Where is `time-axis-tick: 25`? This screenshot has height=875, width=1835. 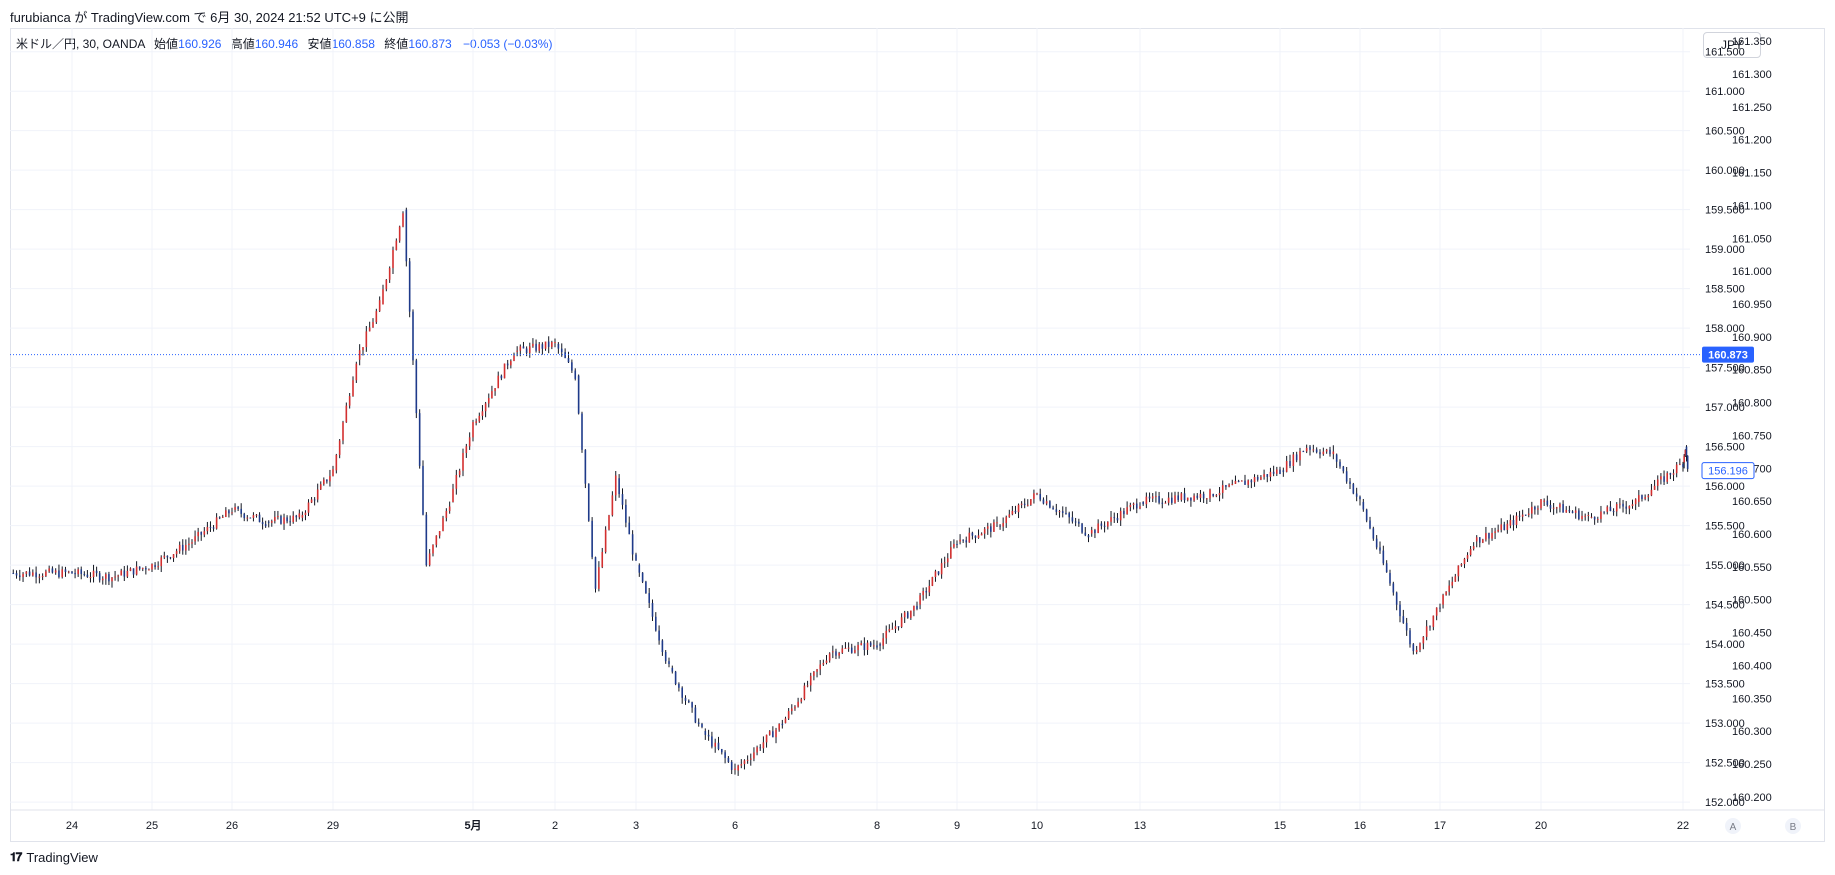 time-axis-tick: 25 is located at coordinates (152, 826).